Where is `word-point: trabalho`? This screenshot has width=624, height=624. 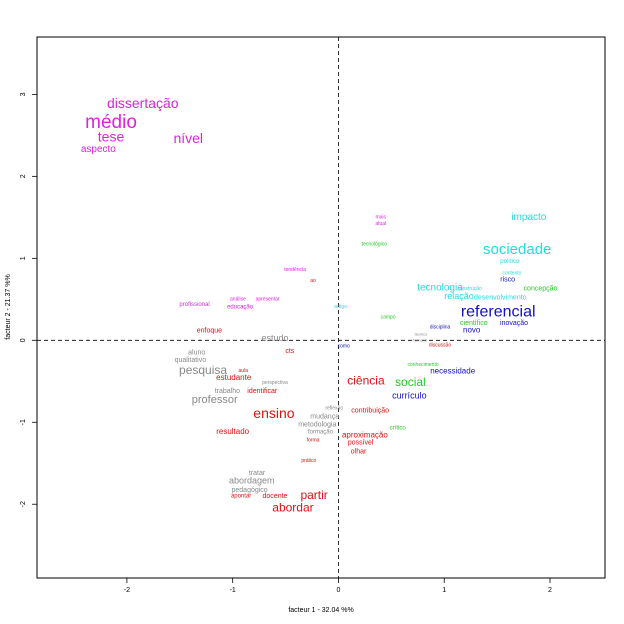
word-point: trabalho is located at coordinates (227, 391).